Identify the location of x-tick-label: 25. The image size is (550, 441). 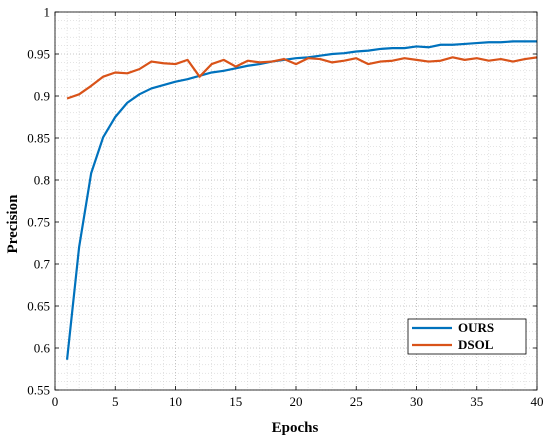
(356, 401).